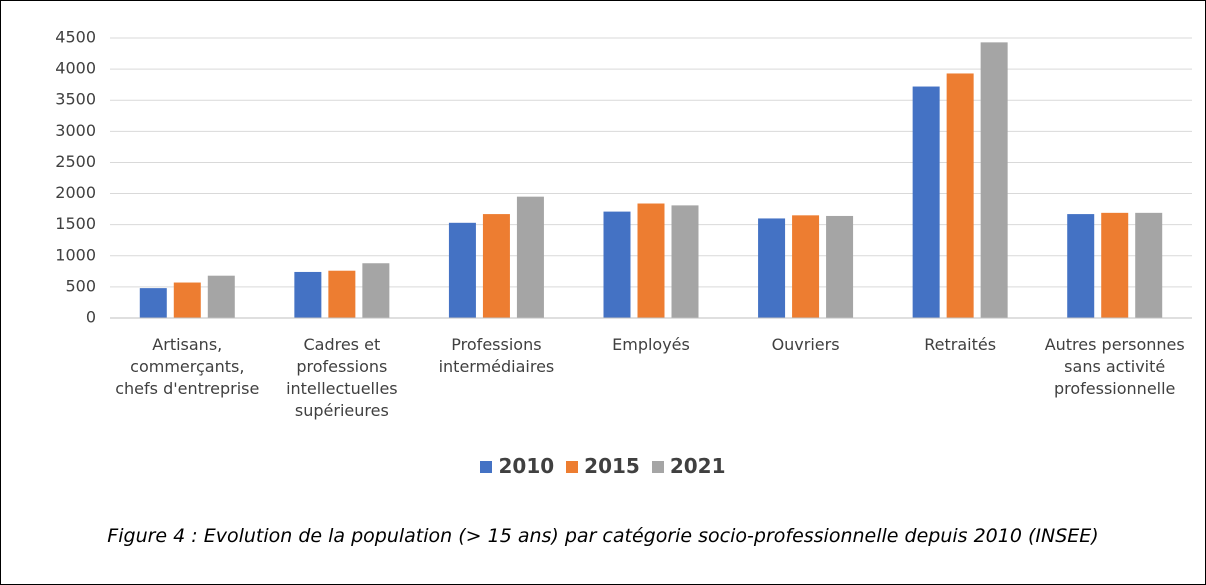 Image resolution: width=1206 pixels, height=585 pixels. What do you see at coordinates (75, 68) in the screenshot?
I see `y-tick-label: 4000` at bounding box center [75, 68].